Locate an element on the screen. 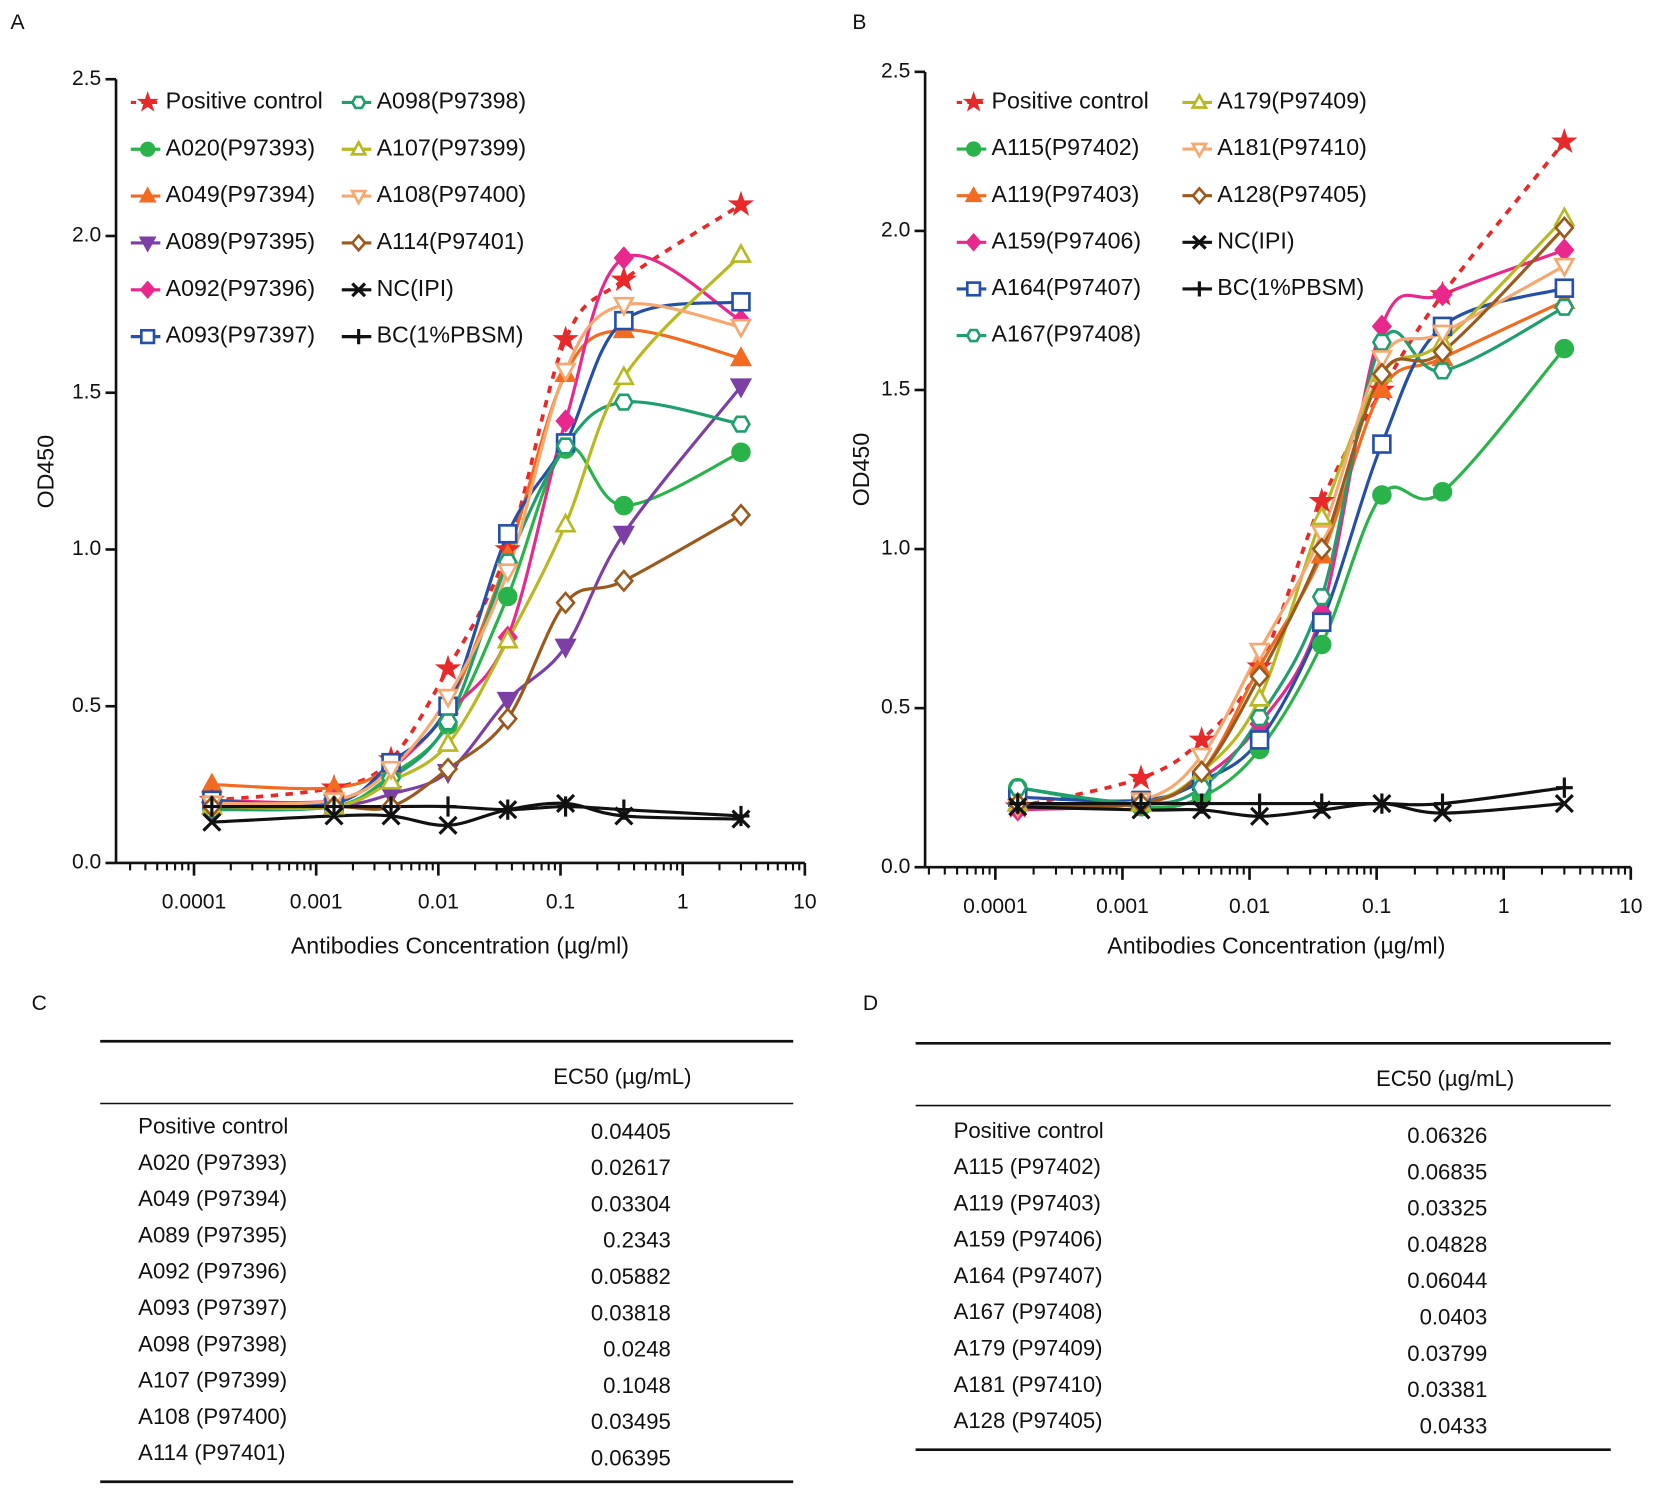 This screenshot has width=1654, height=1496. legend-label: A119(P97403) is located at coordinates (1066, 194).